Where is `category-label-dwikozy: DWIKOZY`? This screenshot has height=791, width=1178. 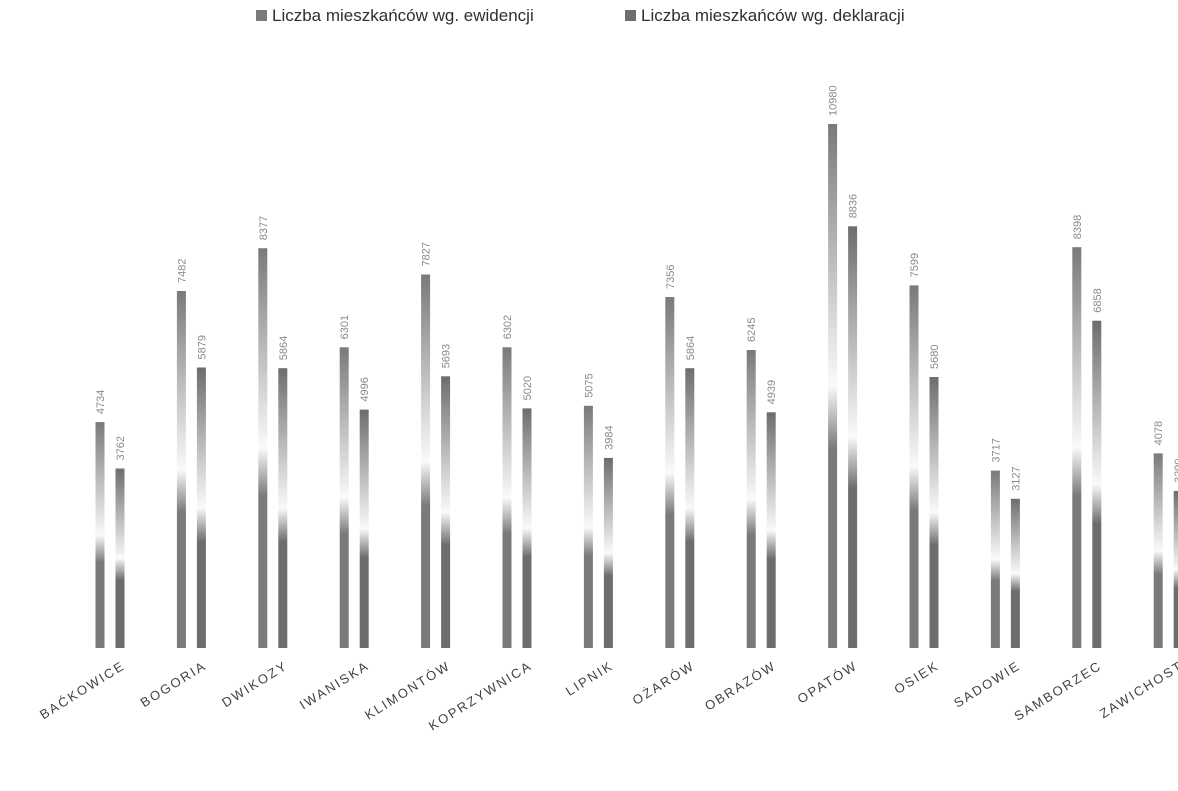
category-label-dwikozy: DWIKOZY is located at coordinates (254, 684).